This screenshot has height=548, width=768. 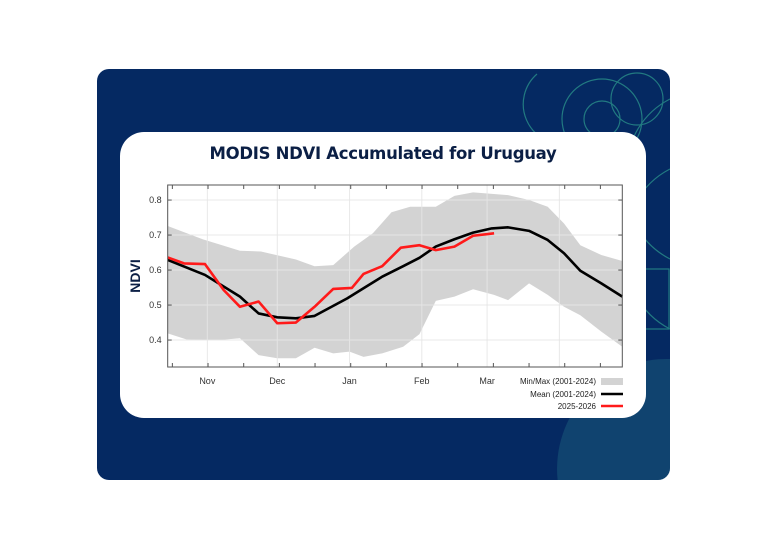 What do you see at coordinates (155, 270) in the screenshot?
I see `y-tick-label: 0.6` at bounding box center [155, 270].